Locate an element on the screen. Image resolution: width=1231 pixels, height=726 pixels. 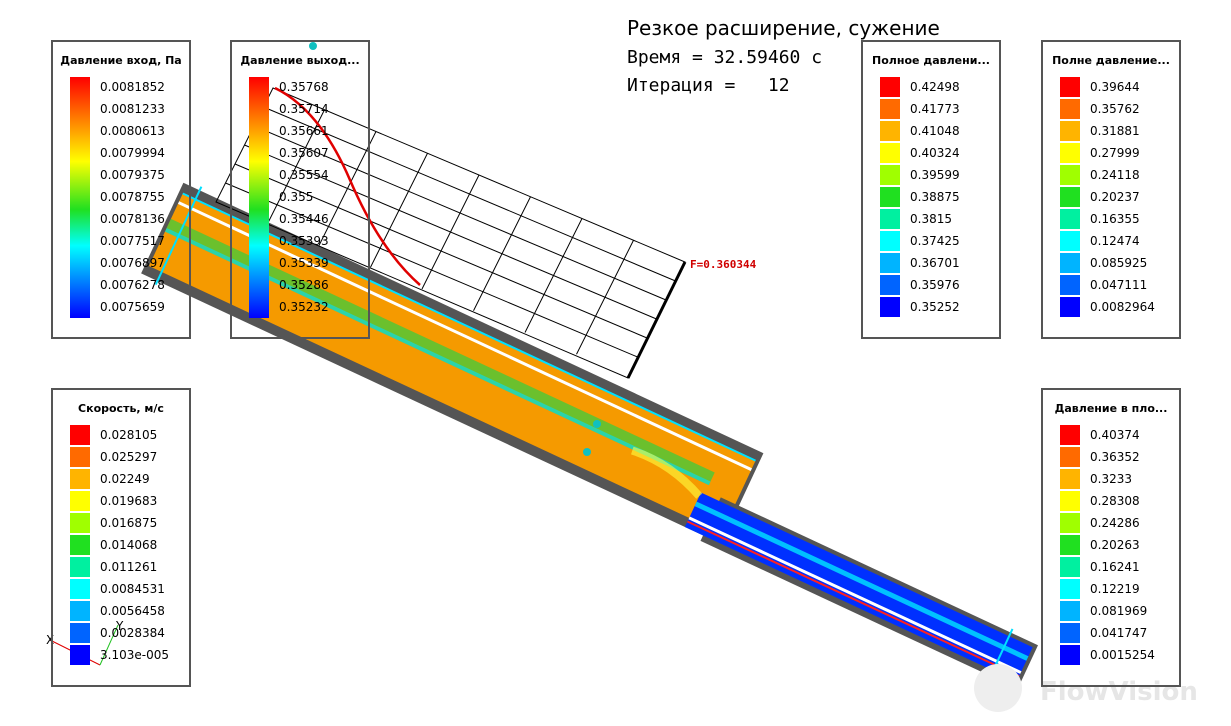
legend-value: 0.35768 is located at coordinates (304, 87).